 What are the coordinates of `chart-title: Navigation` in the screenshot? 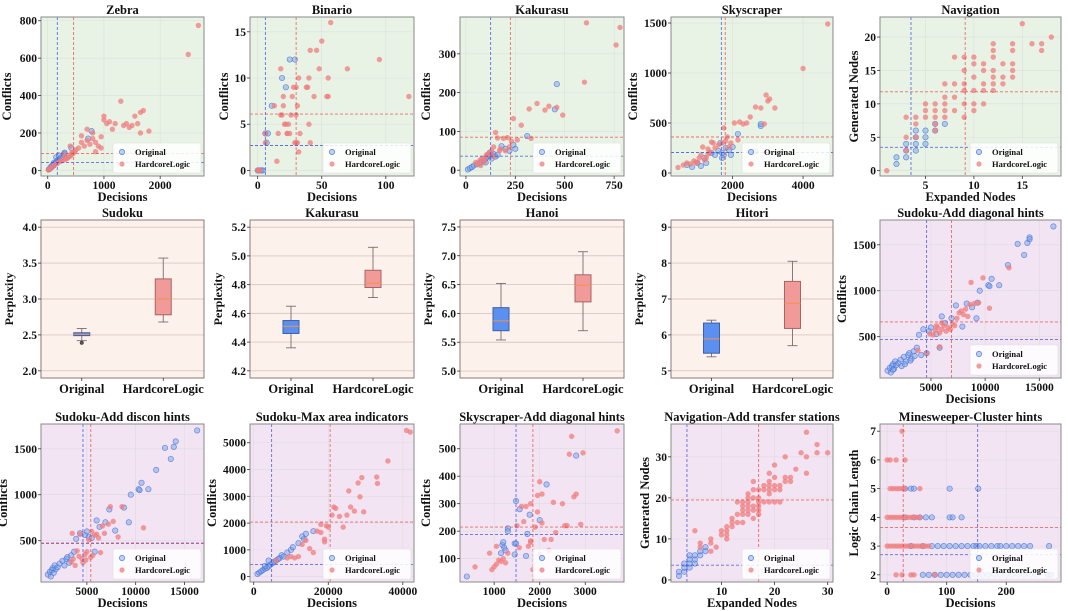 It's located at (970, 10).